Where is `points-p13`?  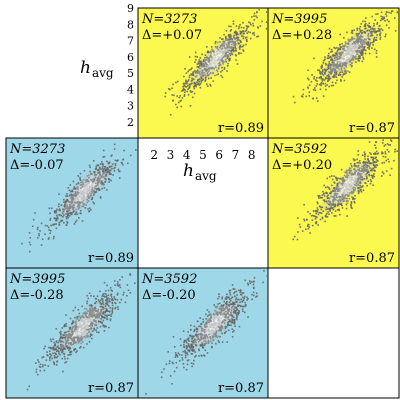
points-p13 is located at coordinates (345, 56).